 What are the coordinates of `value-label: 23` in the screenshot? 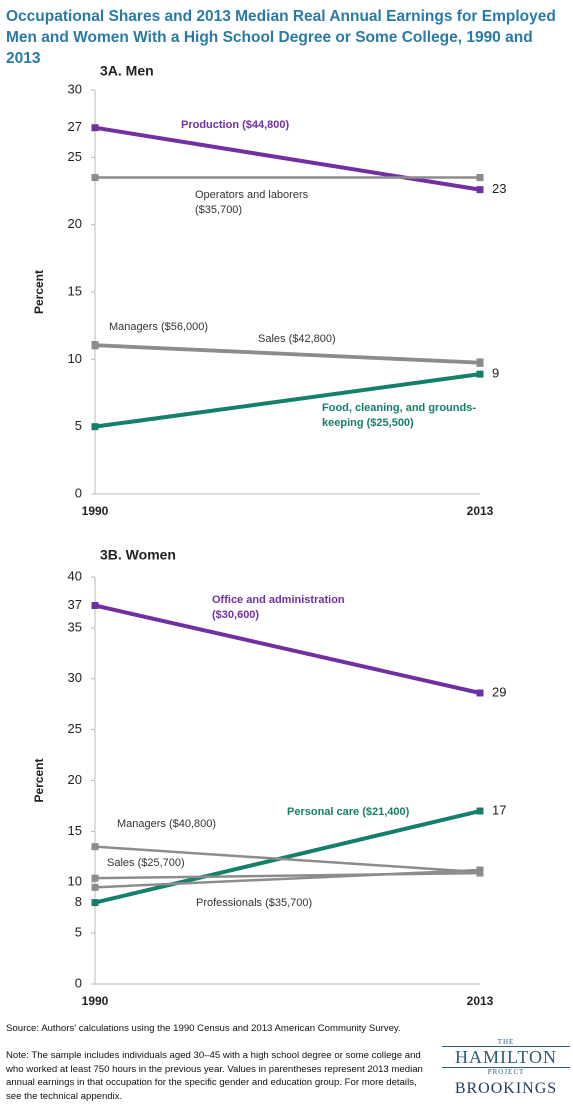 It's located at (499, 188).